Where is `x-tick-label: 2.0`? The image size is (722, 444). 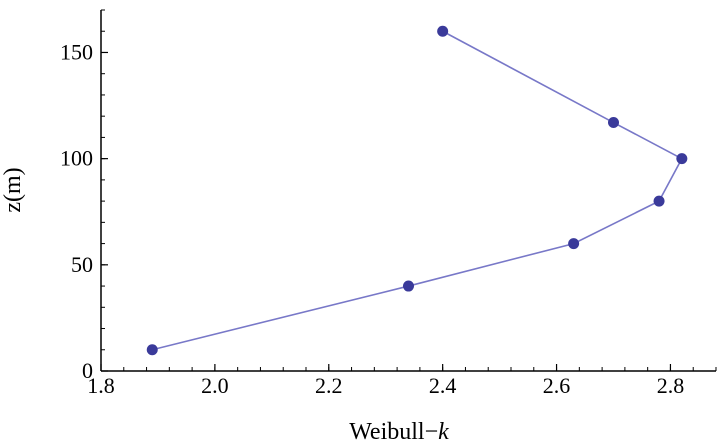 x-tick-label: 2.0 is located at coordinates (215, 385).